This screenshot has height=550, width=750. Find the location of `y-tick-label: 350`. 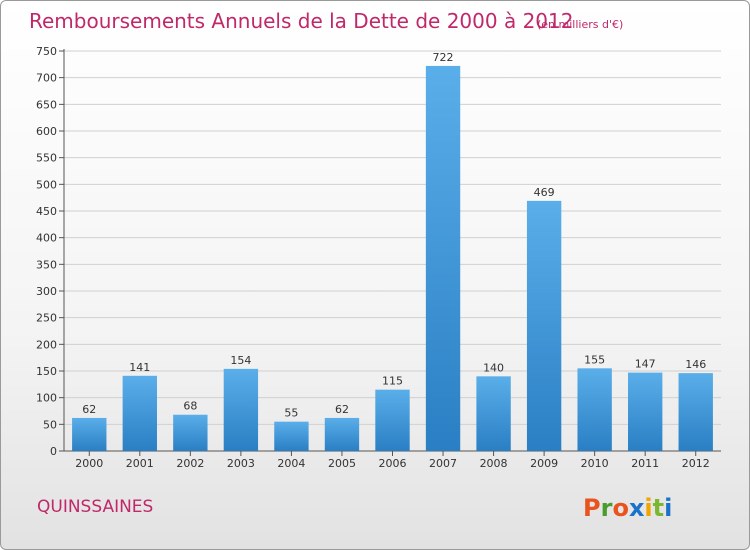

y-tick-label: 350 is located at coordinates (46, 264).